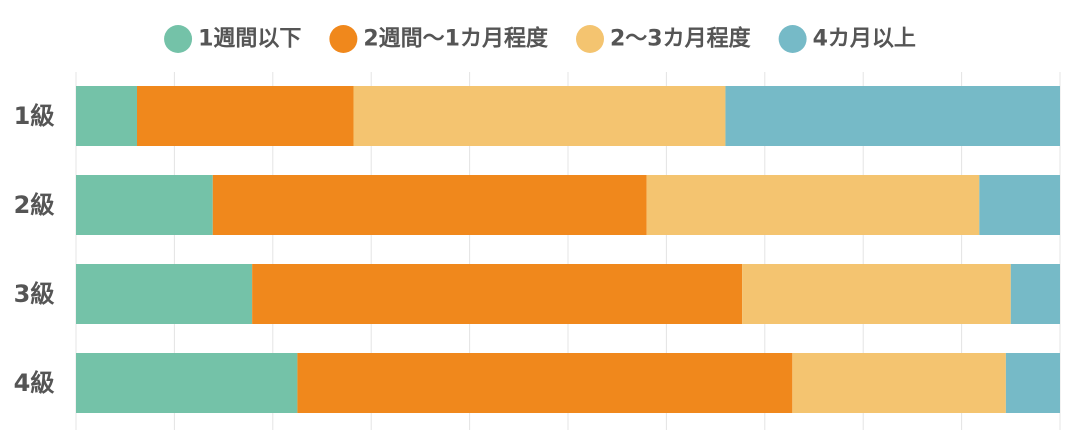  What do you see at coordinates (34, 294) in the screenshot?
I see `category-label: 3級` at bounding box center [34, 294].